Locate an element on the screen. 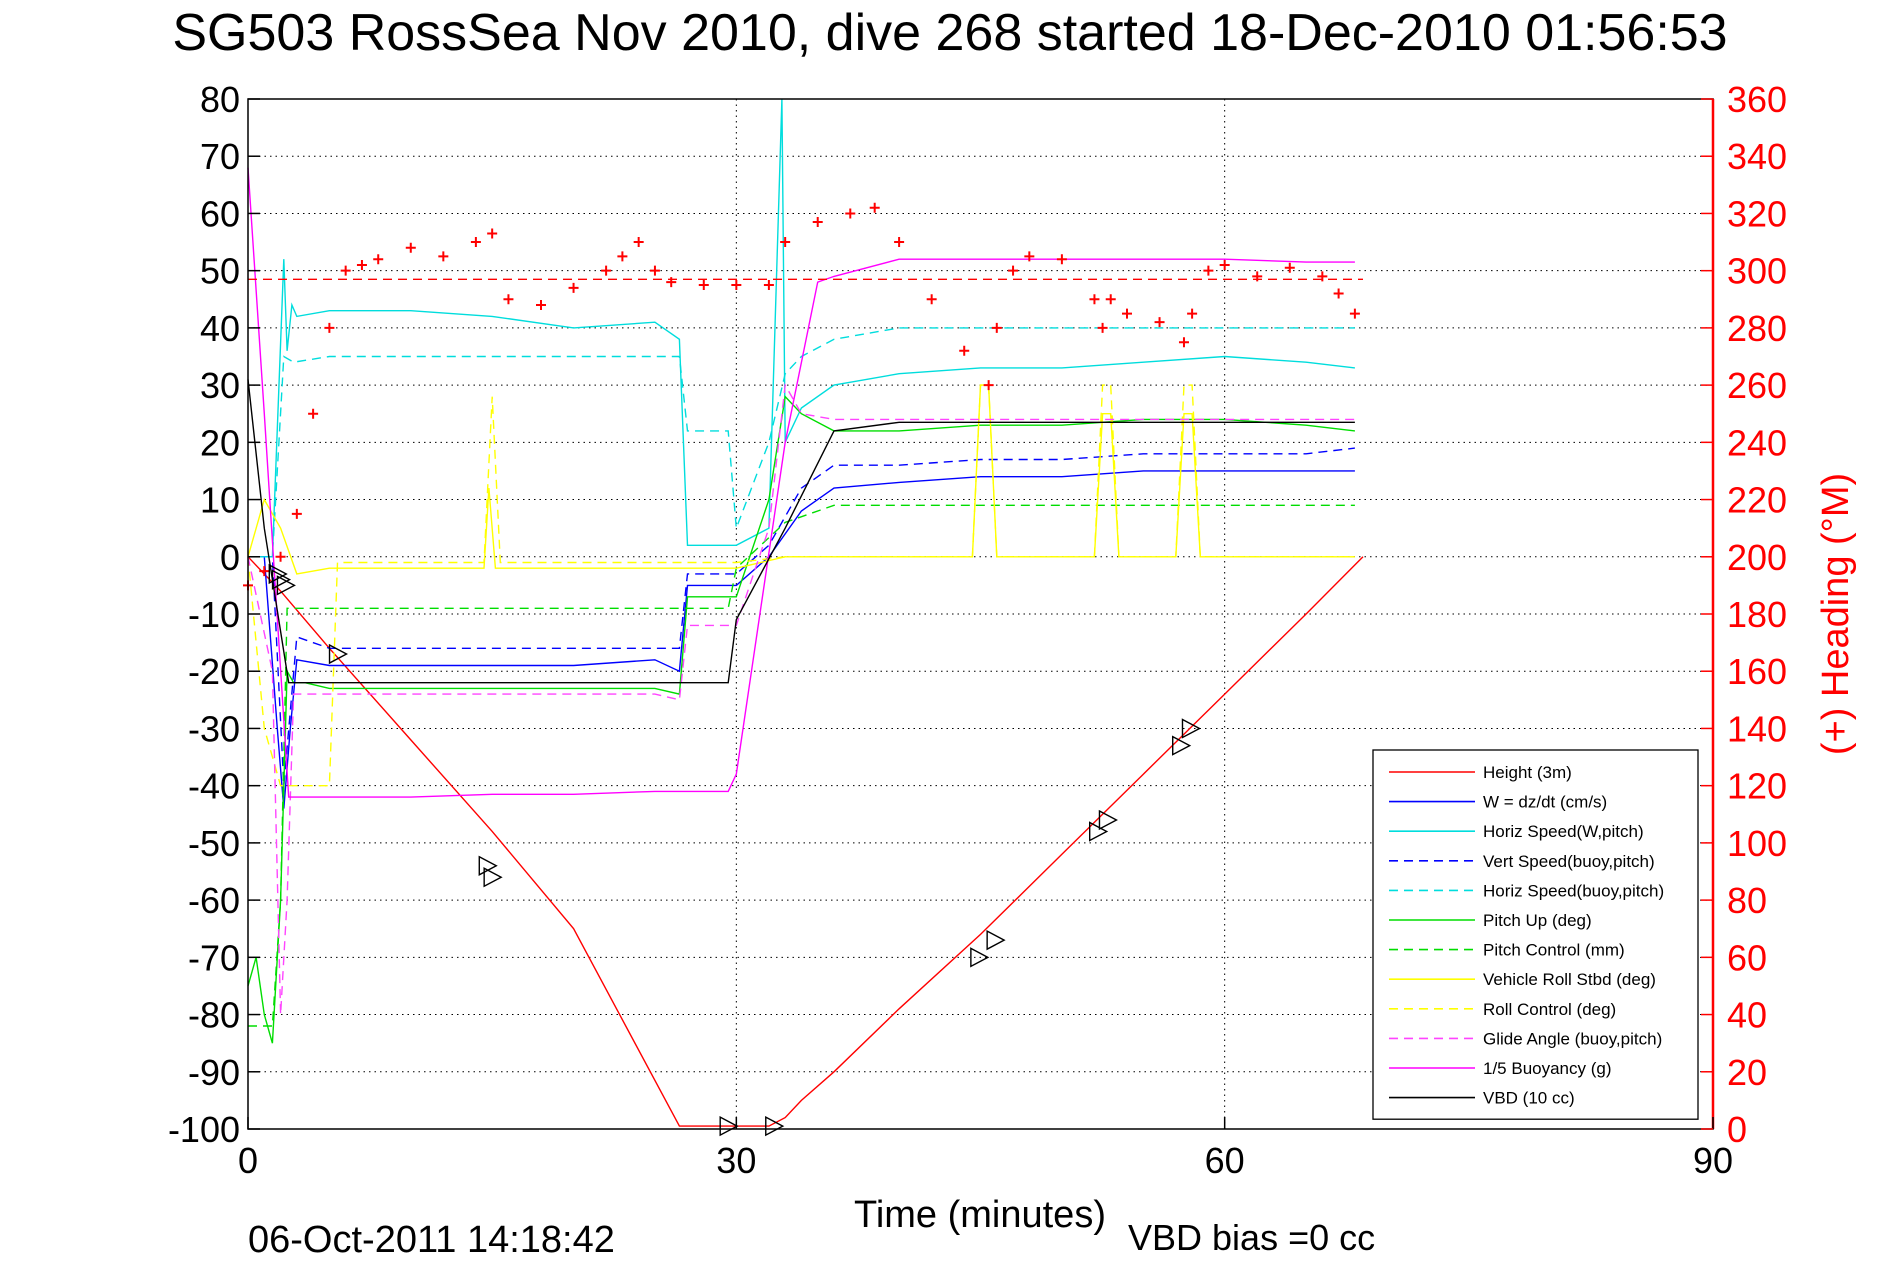  y-right-tick-label: 180 is located at coordinates (1757, 614).